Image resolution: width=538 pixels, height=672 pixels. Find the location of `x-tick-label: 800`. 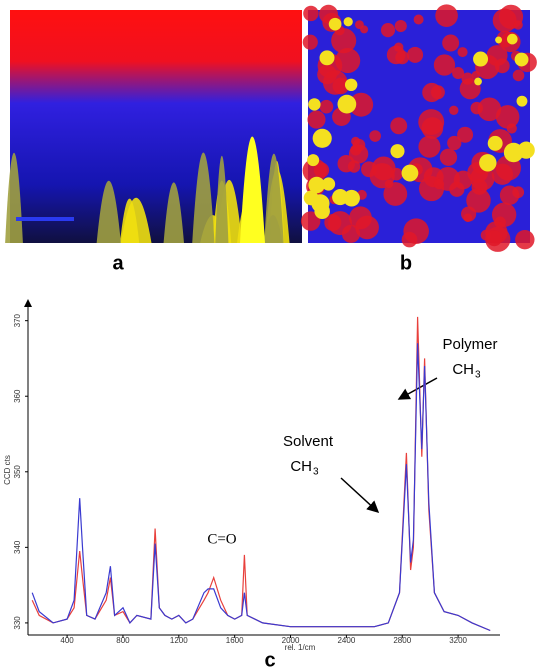

x-tick-label: 800 is located at coordinates (123, 640).